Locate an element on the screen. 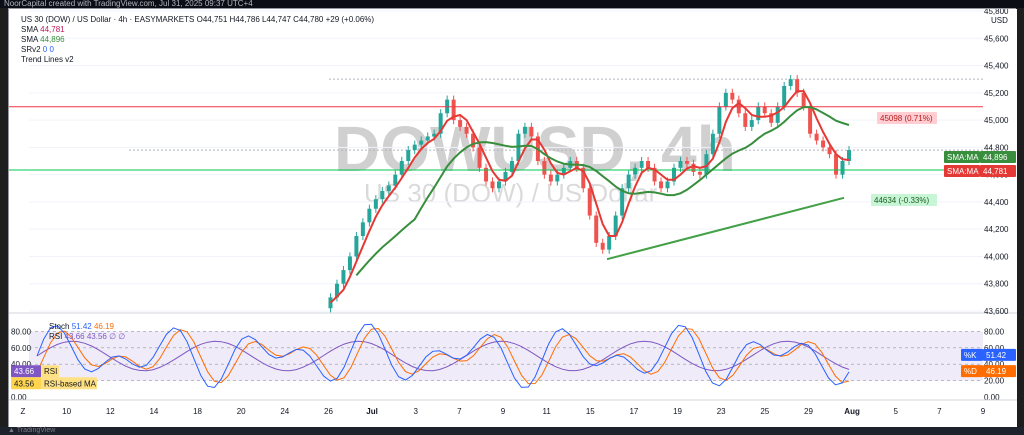 The image size is (1024, 435). rsi-tag-badge: RSI is located at coordinates (50, 371).